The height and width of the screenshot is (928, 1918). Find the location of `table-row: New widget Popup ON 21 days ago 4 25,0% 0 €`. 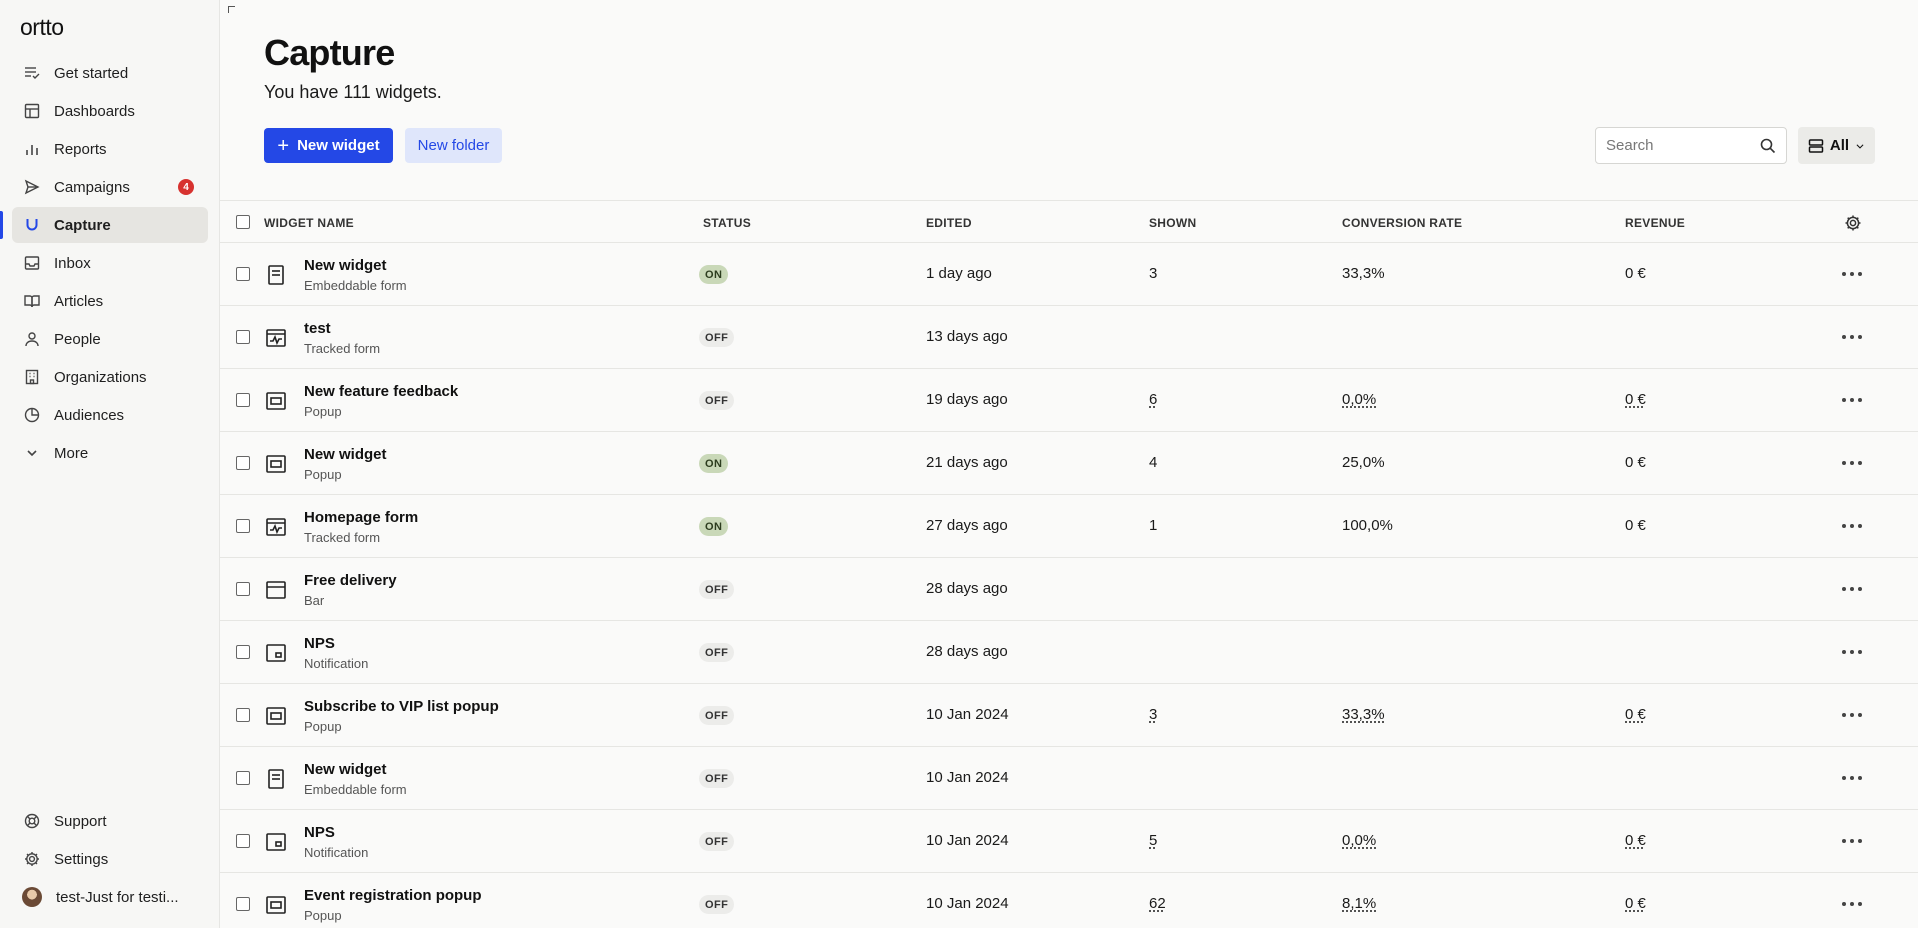

table-row: New widget Popup ON 21 days ago 4 25,0% 0 € is located at coordinates (1069, 463).